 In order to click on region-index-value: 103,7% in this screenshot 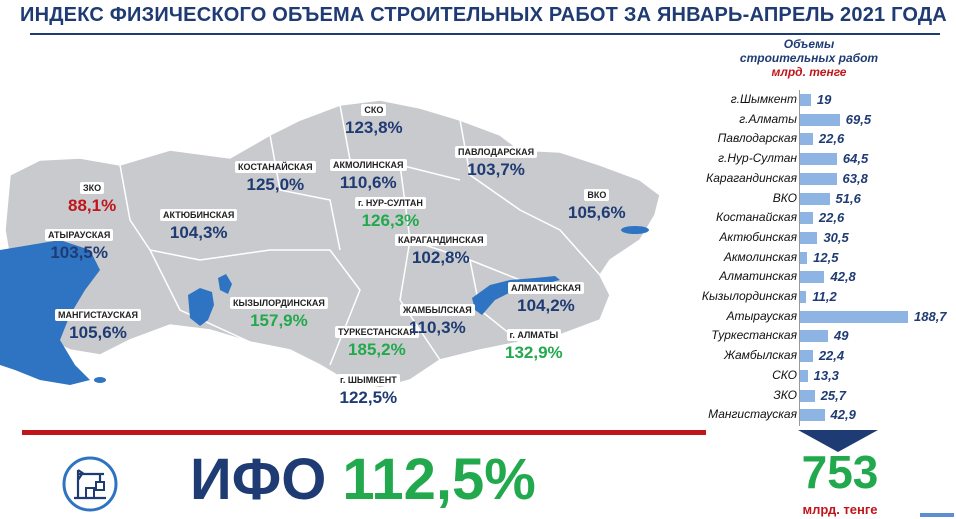, I will do `click(496, 169)`.